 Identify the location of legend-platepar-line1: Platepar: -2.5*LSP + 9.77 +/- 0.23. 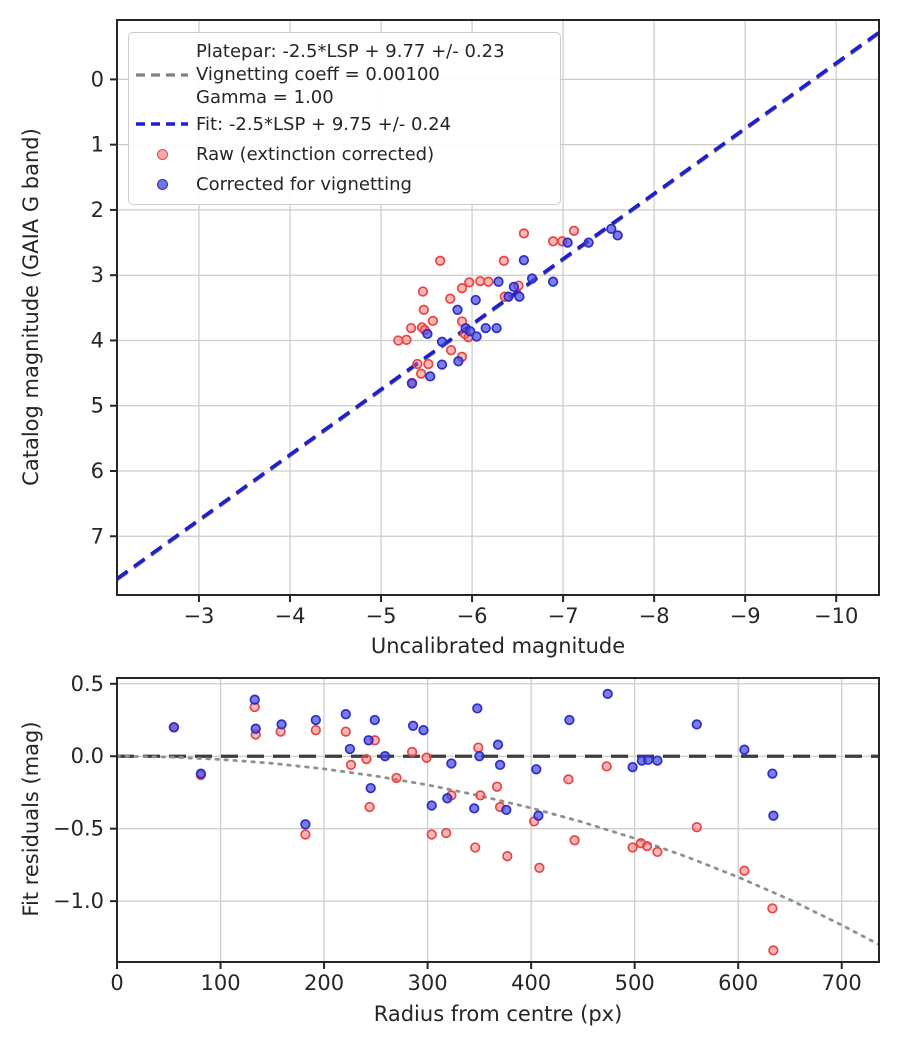
(350, 51).